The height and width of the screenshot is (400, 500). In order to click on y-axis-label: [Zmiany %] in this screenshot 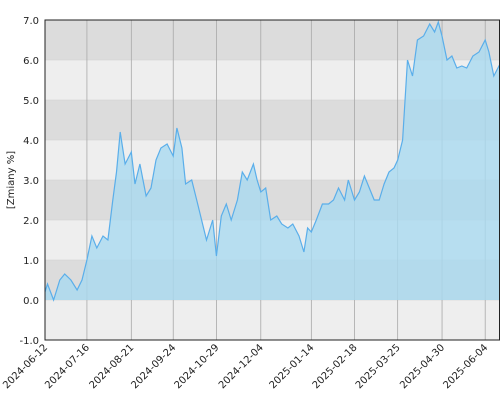, I will do `click(11, 180)`.